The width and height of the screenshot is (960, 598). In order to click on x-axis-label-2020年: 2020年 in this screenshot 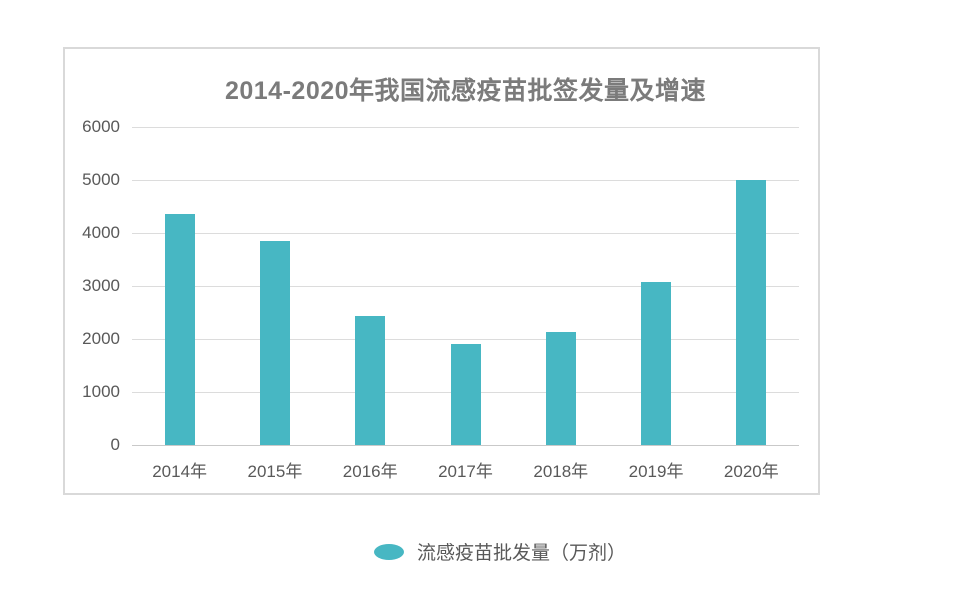, I will do `click(751, 471)`.